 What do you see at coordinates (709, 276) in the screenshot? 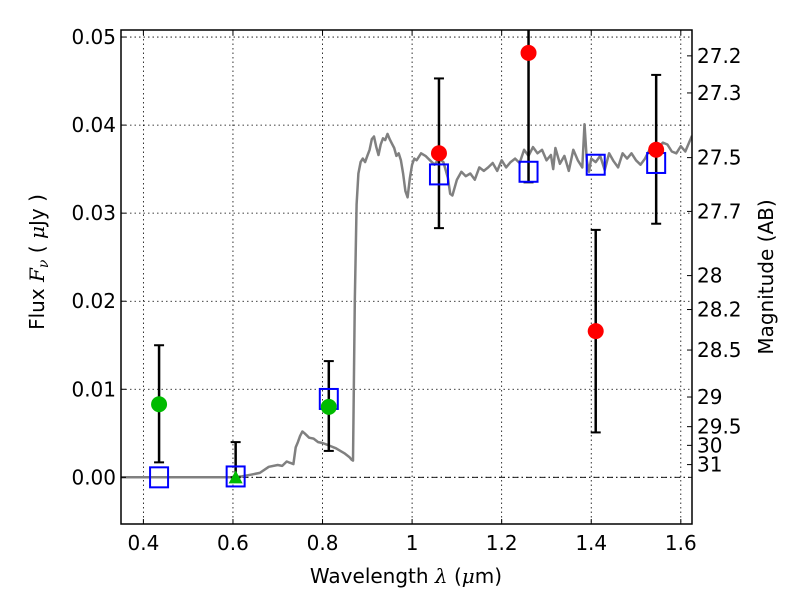
I see `magnitude-tick-label: 28` at bounding box center [709, 276].